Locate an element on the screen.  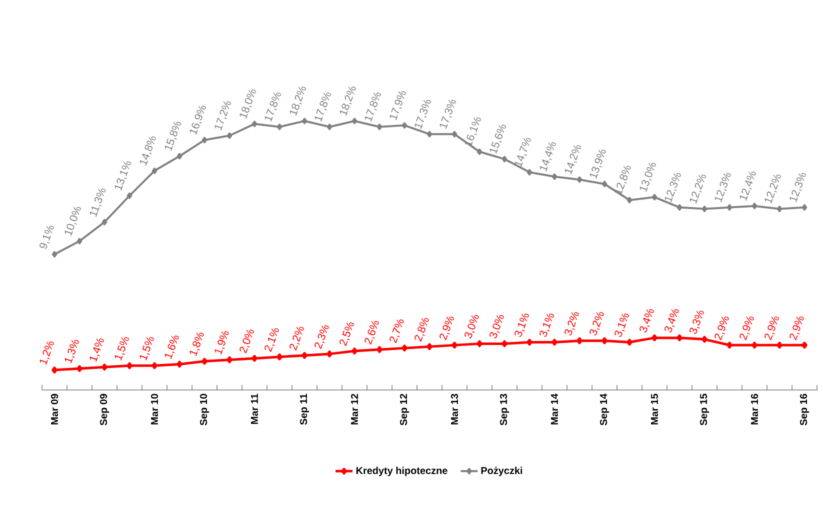
data-label: 18,0% is located at coordinates (248, 104).